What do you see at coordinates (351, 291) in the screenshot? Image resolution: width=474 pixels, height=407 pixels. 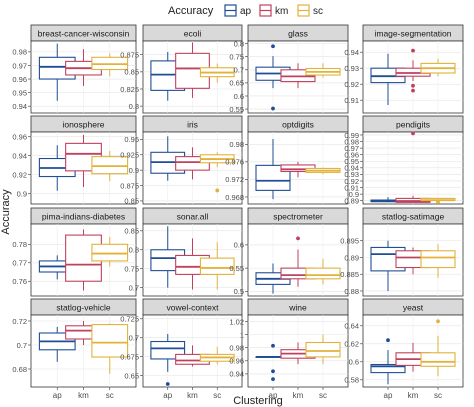 I see `y-tick-label: 0.88` at bounding box center [351, 291].